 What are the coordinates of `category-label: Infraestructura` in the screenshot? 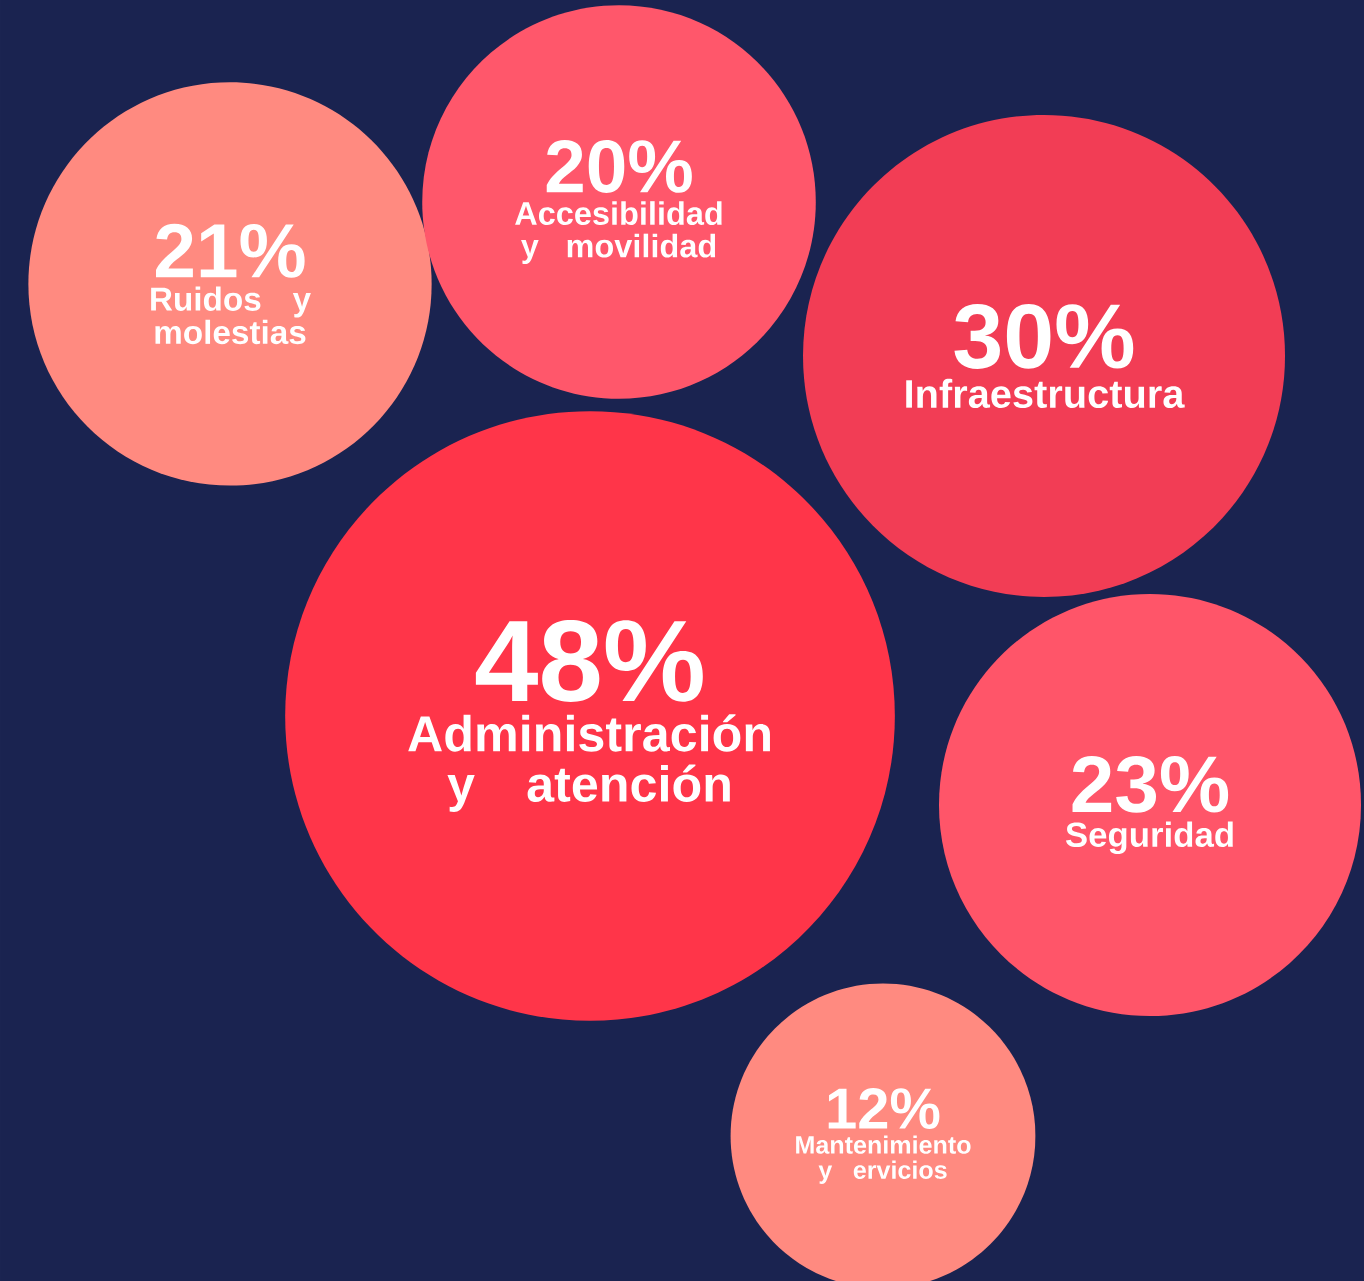 It's located at (1045, 393).